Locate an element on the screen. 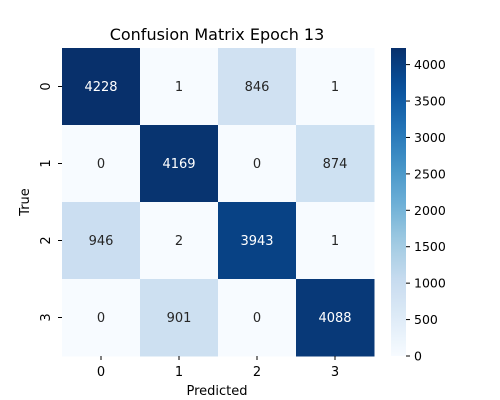 This screenshot has width=500, height=400. y-tick-label-2: 2 is located at coordinates (46, 240).